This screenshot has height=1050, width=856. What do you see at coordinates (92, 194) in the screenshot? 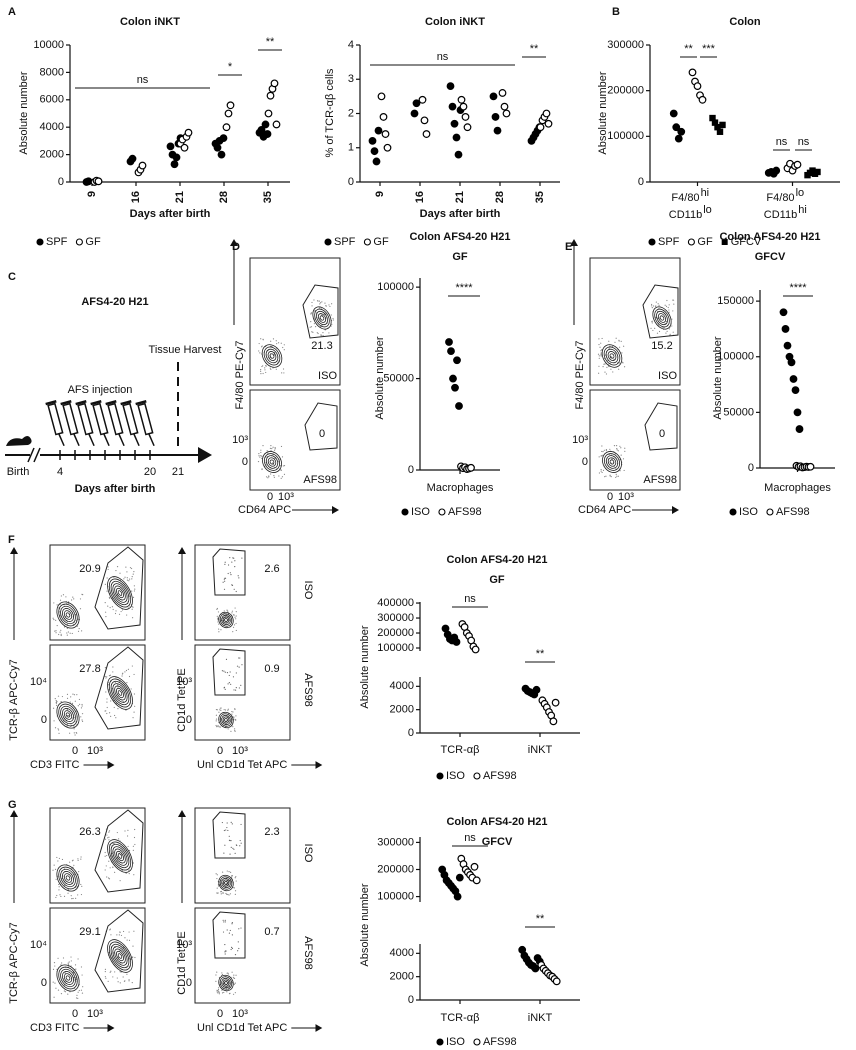
I see `x-tick-label: 9` at bounding box center [92, 194].